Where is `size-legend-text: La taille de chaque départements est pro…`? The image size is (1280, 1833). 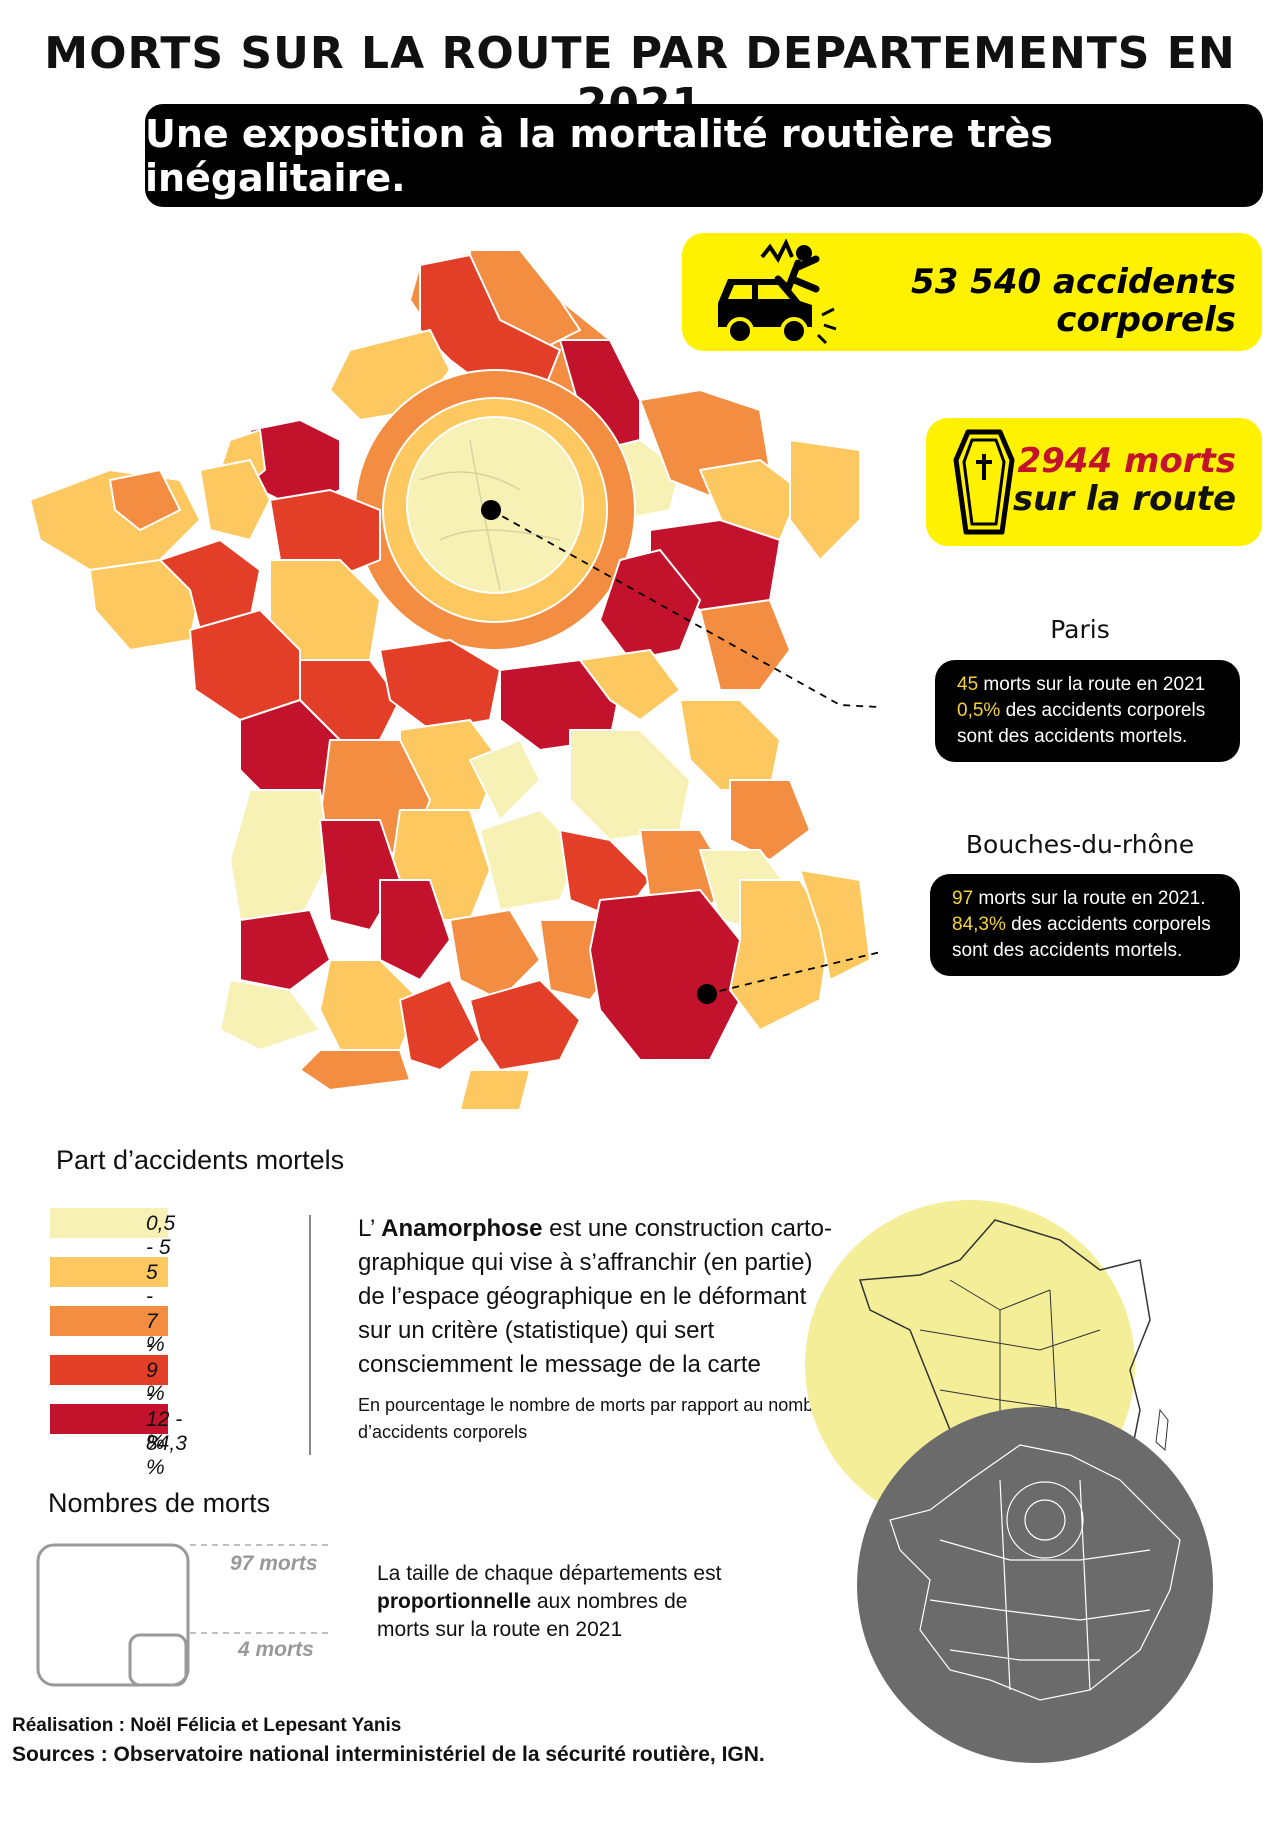
size-legend-text: La taille de chaque départements est pro… is located at coordinates (587, 1602).